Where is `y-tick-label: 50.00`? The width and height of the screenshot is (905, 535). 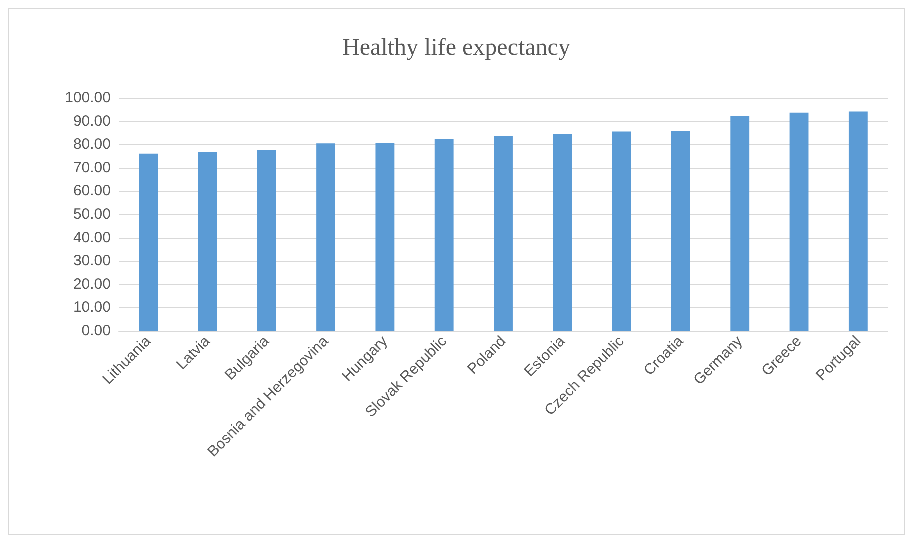 y-tick-label: 50.00 is located at coordinates (92, 214).